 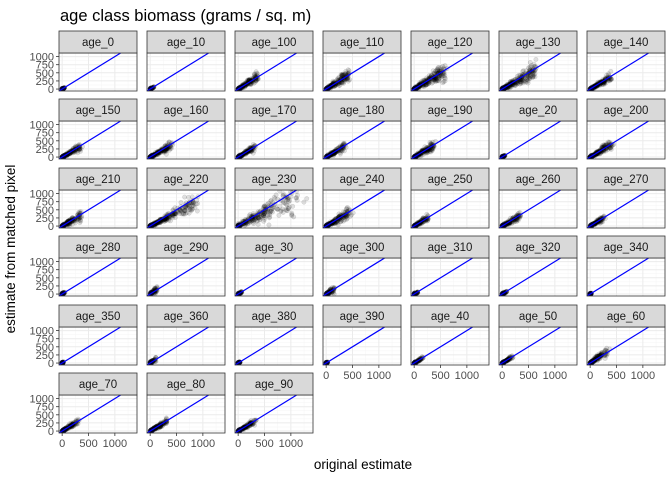 I want to click on y-tick-label: 500, so click(x=45, y=348).